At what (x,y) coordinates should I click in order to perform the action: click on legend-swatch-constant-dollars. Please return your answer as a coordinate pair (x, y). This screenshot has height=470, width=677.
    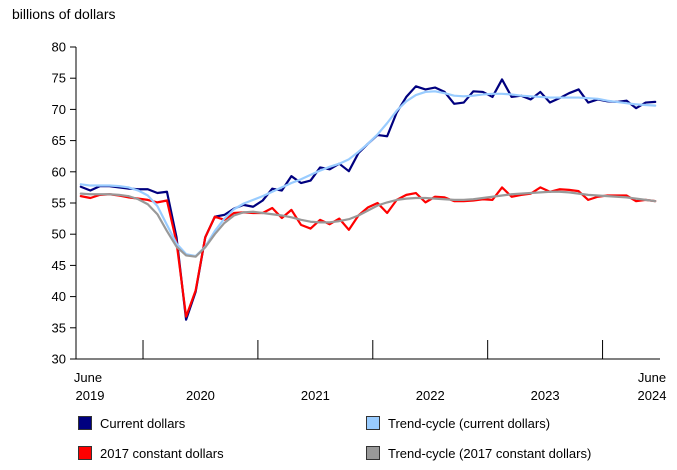
    Looking at the image, I should click on (85, 453).